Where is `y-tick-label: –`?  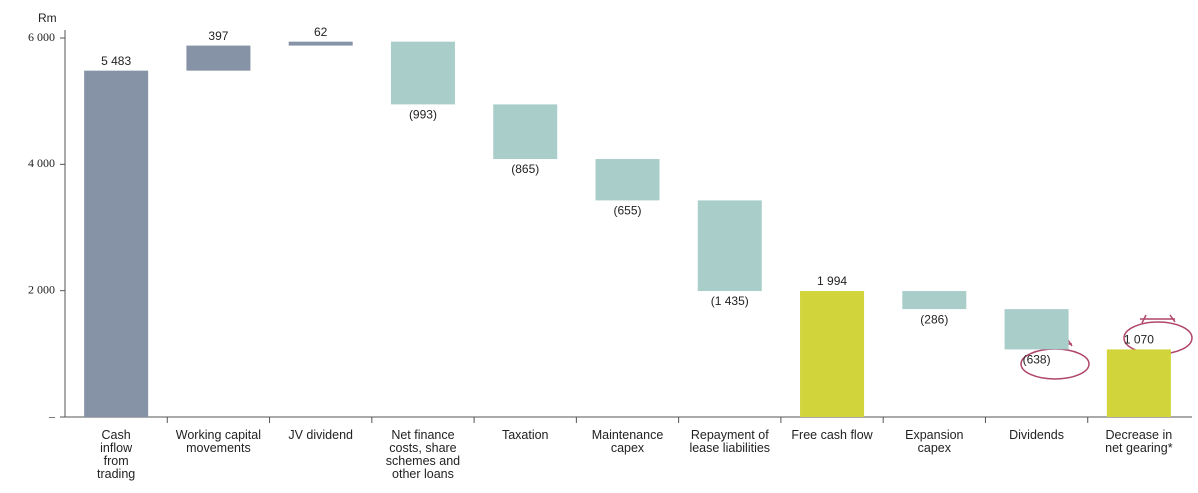 y-tick-label: – is located at coordinates (52, 416).